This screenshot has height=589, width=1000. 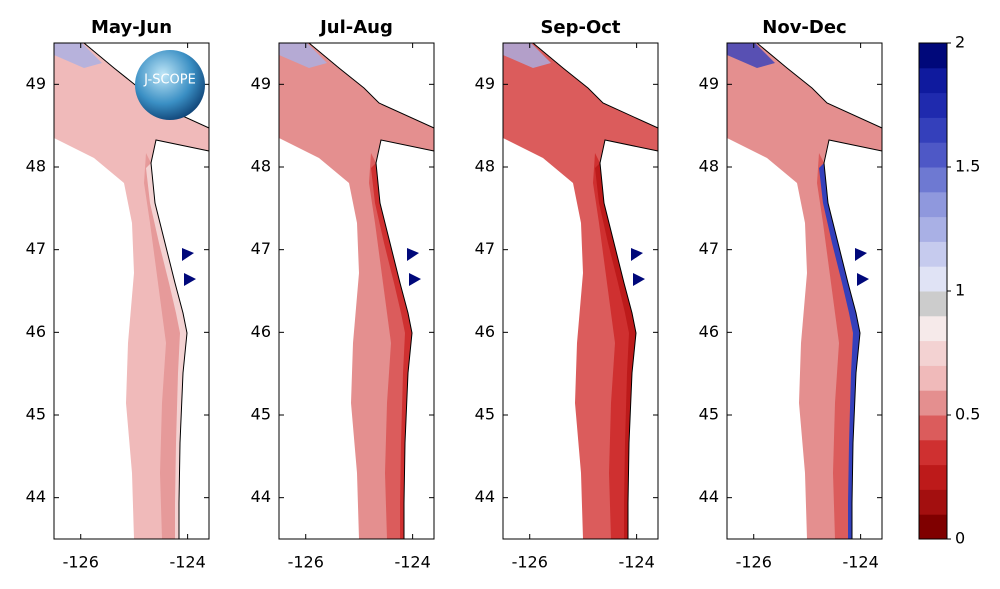 What do you see at coordinates (131, 27) in the screenshot?
I see `panel-title: May-Jun` at bounding box center [131, 27].